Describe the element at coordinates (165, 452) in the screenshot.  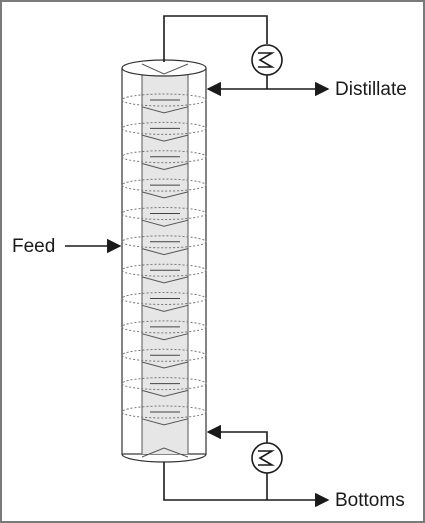
I see `column-bottom-detail` at that location.